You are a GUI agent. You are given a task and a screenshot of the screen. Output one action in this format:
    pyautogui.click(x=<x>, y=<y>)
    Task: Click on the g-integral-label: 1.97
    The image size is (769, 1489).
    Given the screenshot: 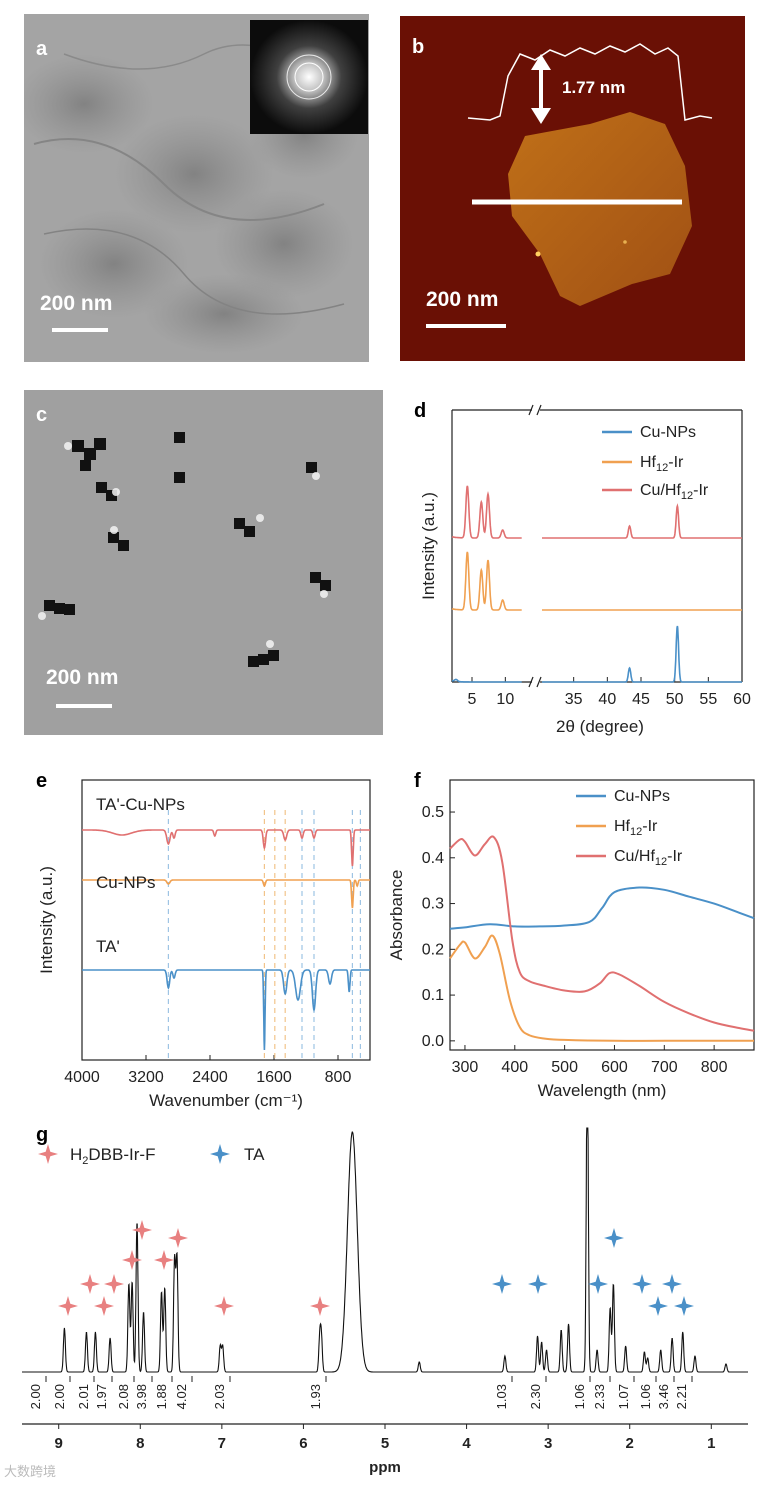 What is the action you would take?
    pyautogui.click(x=101, y=1396)
    